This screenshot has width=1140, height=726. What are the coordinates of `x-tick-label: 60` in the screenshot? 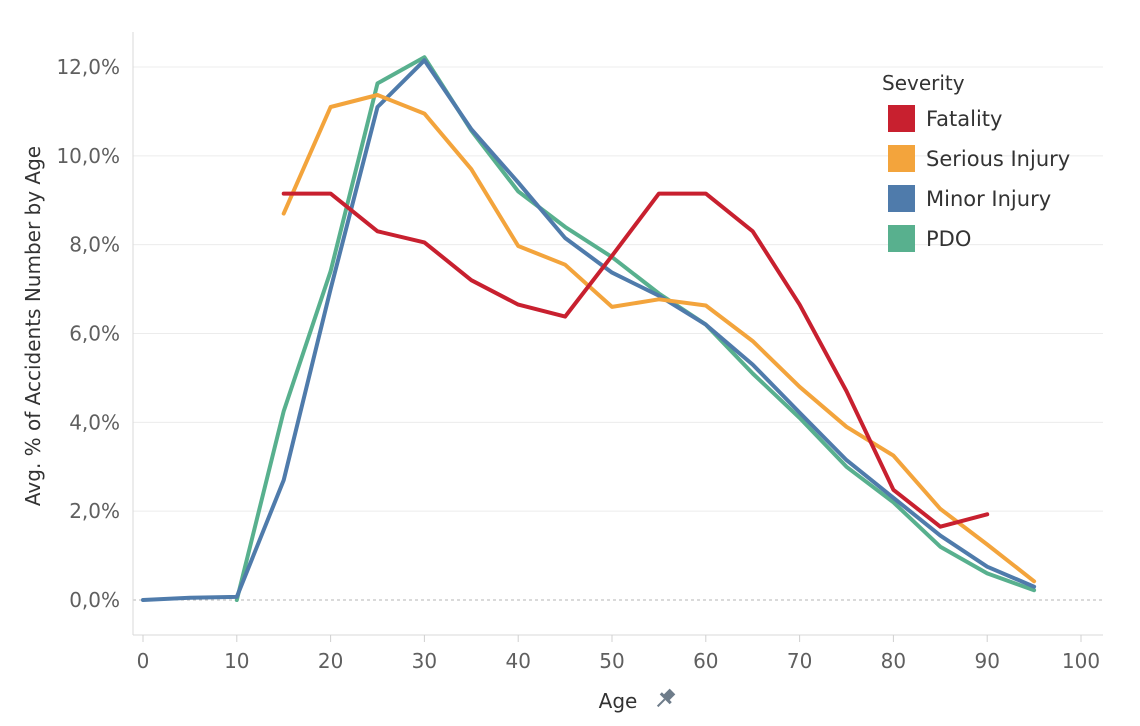 It's located at (705, 661).